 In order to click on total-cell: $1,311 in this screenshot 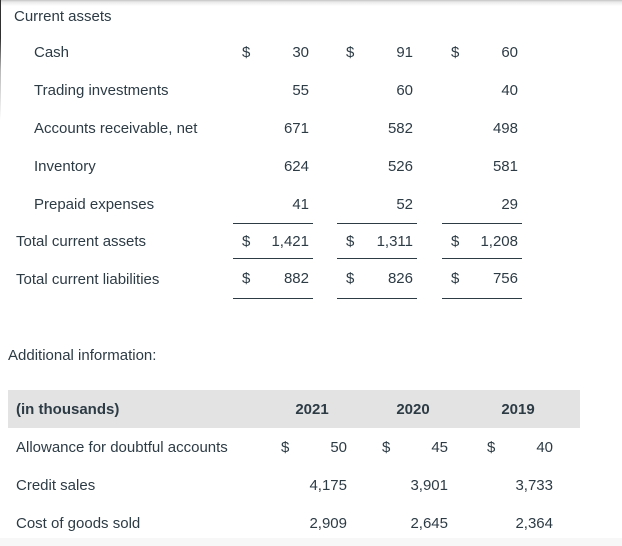, I will do `click(377, 241)`.